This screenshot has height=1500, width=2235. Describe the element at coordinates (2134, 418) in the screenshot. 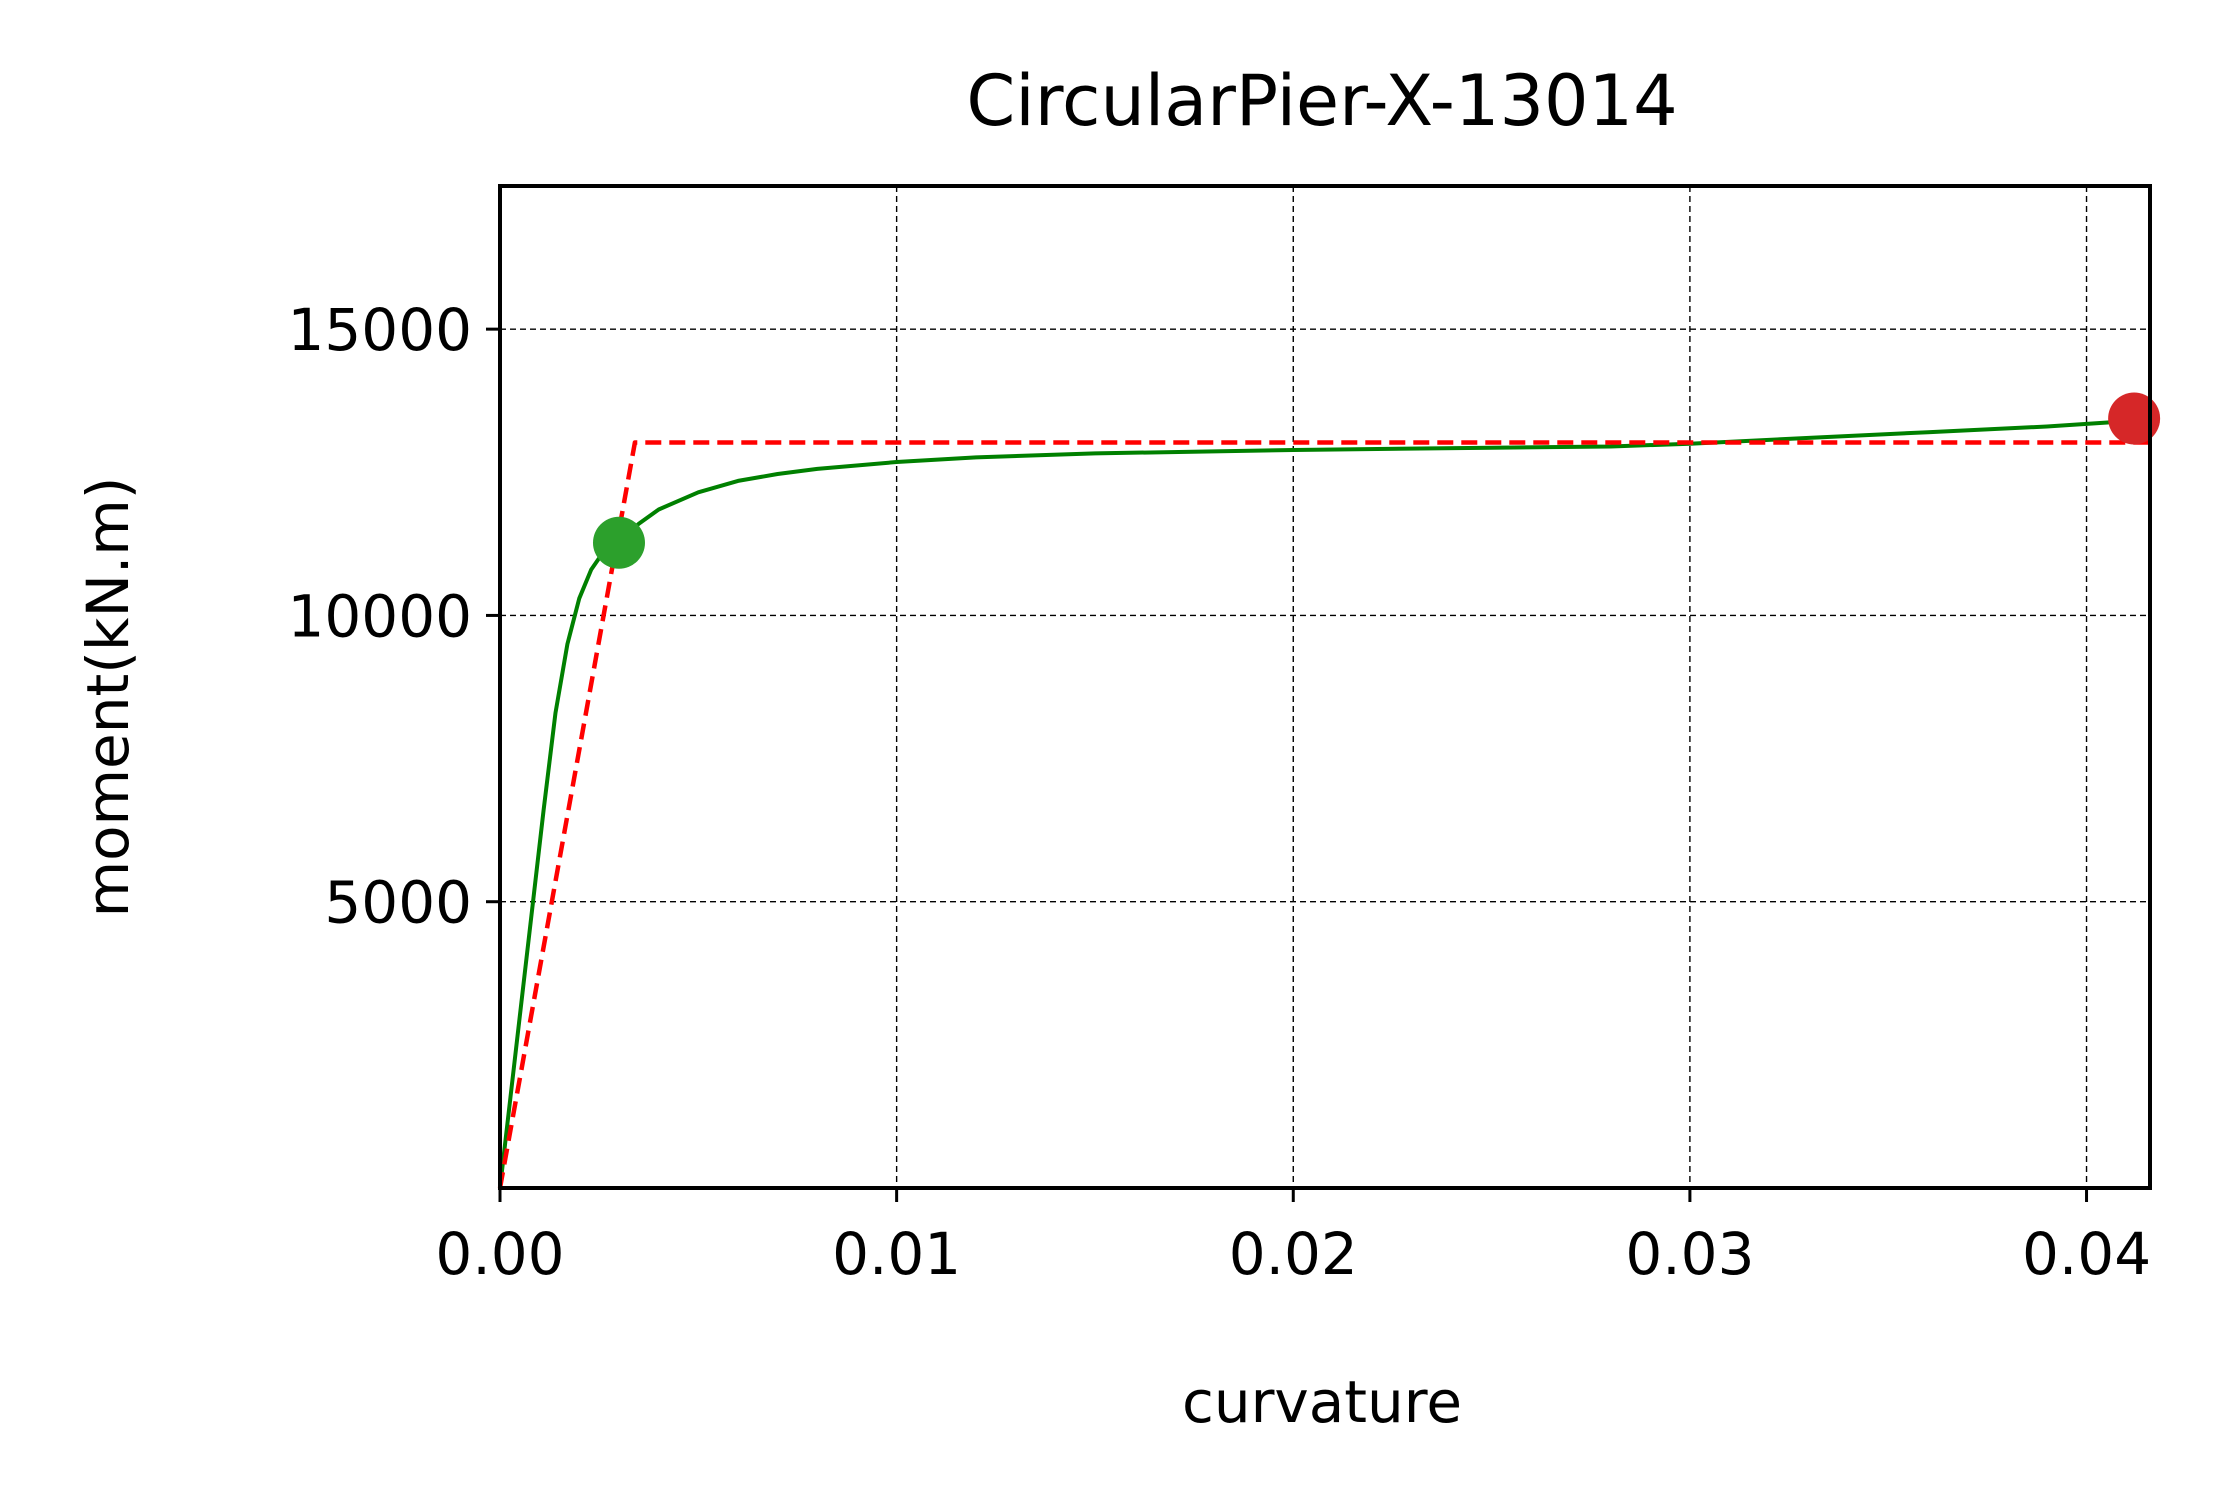

I see `ultimate-point-marker` at that location.